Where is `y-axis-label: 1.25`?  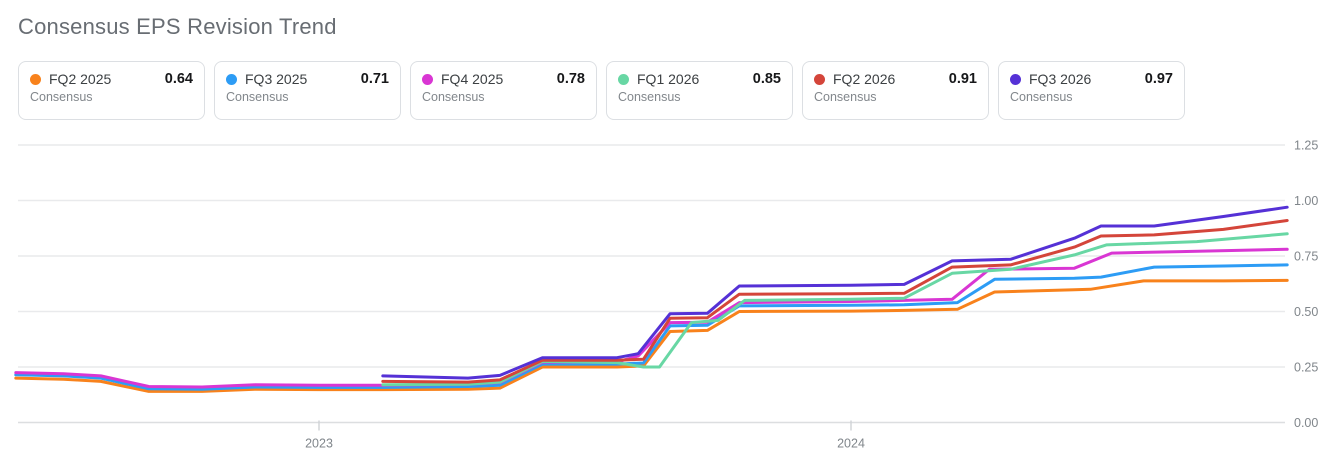 y-axis-label: 1.25 is located at coordinates (1306, 146).